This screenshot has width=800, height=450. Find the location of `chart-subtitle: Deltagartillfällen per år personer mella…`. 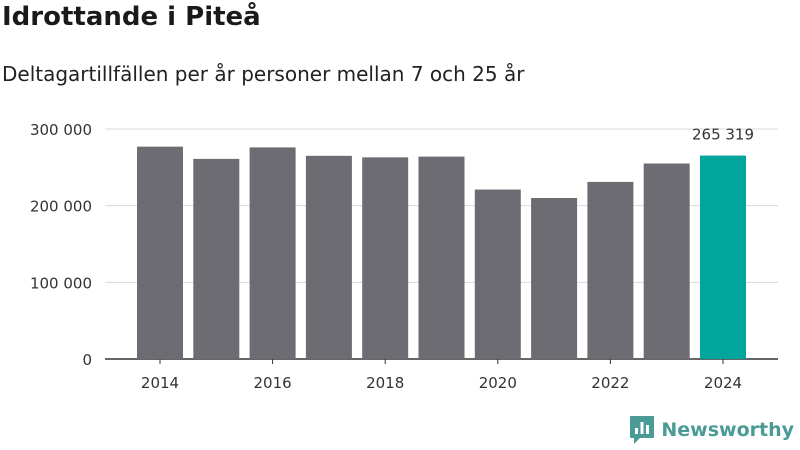

chart-subtitle: Deltagartillfällen per år personer mella… is located at coordinates (263, 74).